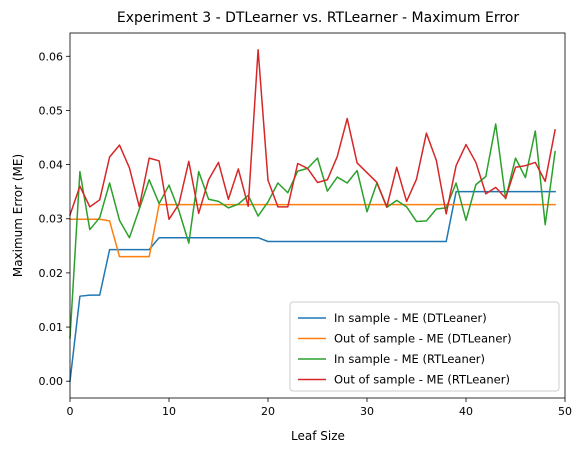 The height and width of the screenshot is (453, 585). I want to click on y-tick-label: 0.05, so click(51, 110).